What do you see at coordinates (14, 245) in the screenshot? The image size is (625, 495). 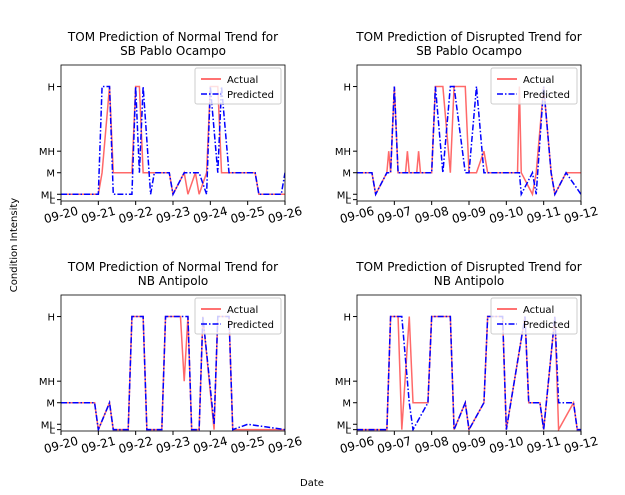 I see `y-axis-label: Condition Intensity` at bounding box center [14, 245].